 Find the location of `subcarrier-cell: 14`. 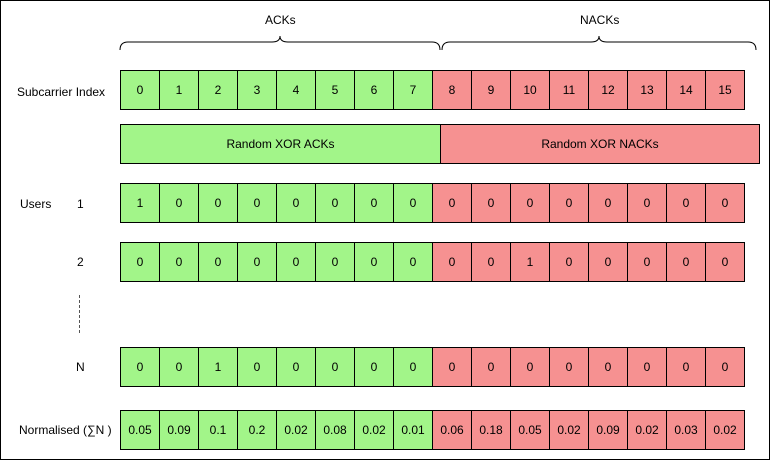

subcarrier-cell: 14 is located at coordinates (686, 90).